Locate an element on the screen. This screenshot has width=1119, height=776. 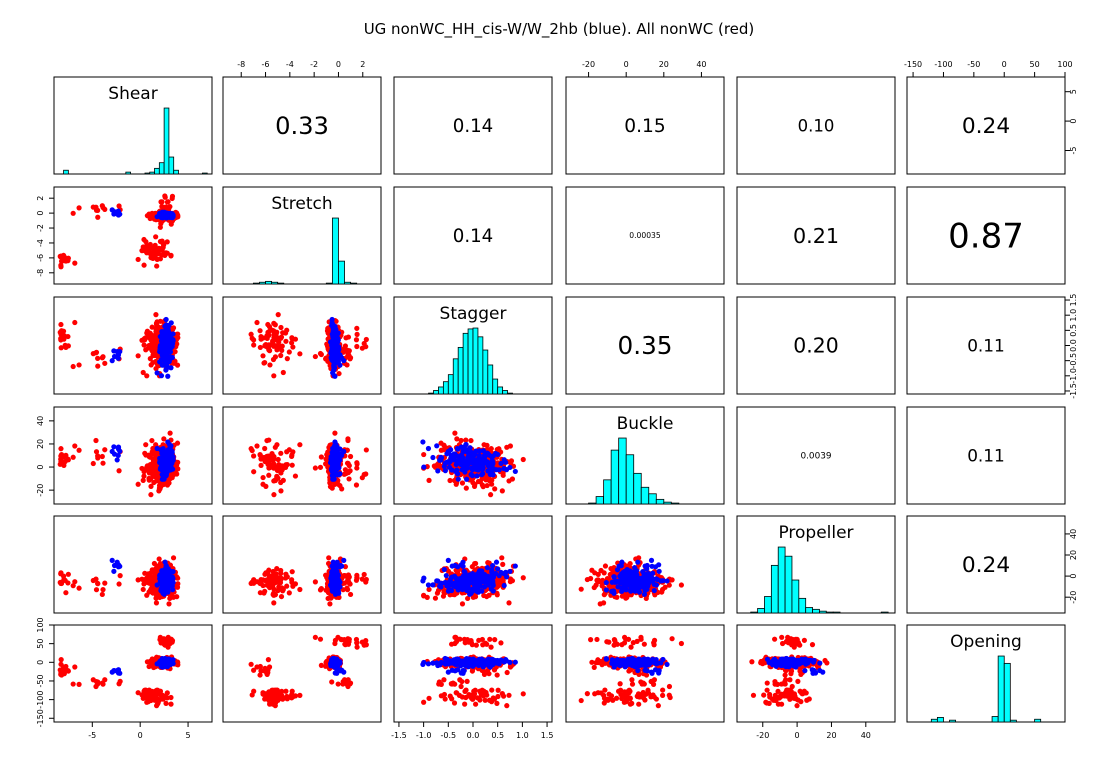
correlation-value: 0.33 is located at coordinates (302, 126).